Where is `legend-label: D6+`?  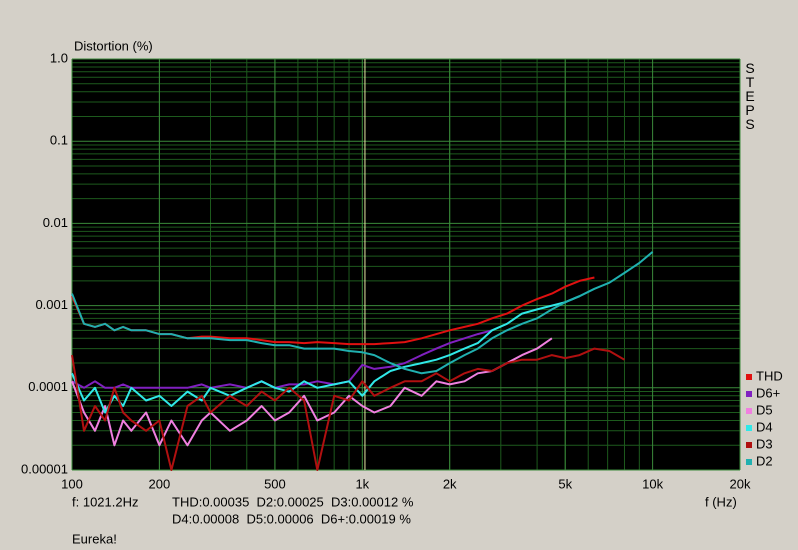
legend-label: D6+ is located at coordinates (768, 392).